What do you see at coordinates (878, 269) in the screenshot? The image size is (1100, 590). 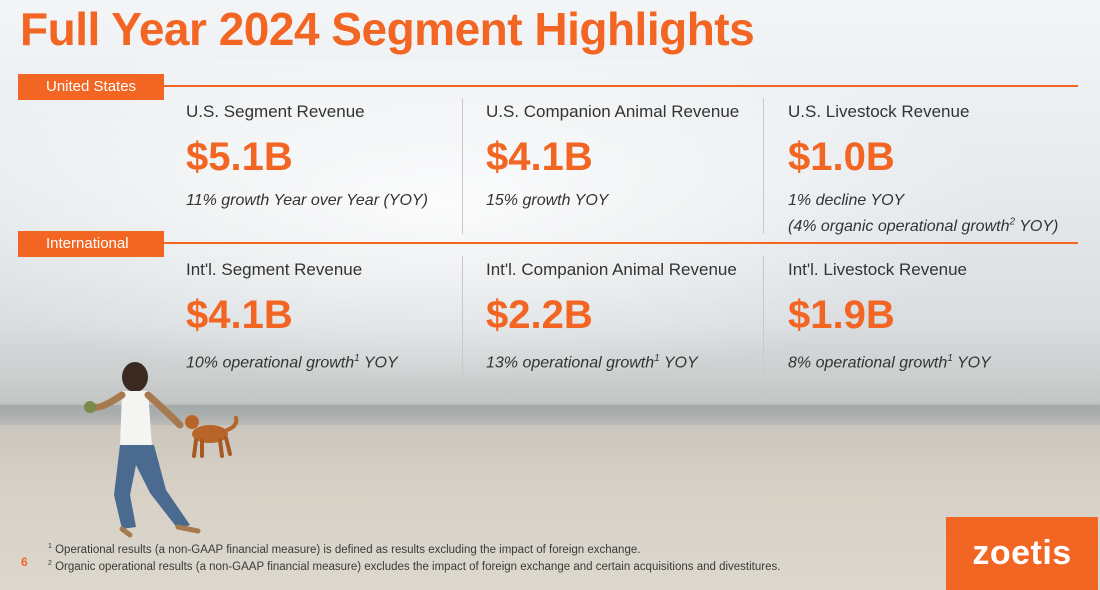 I see `metric-label: Int'l. Livestock Revenue` at bounding box center [878, 269].